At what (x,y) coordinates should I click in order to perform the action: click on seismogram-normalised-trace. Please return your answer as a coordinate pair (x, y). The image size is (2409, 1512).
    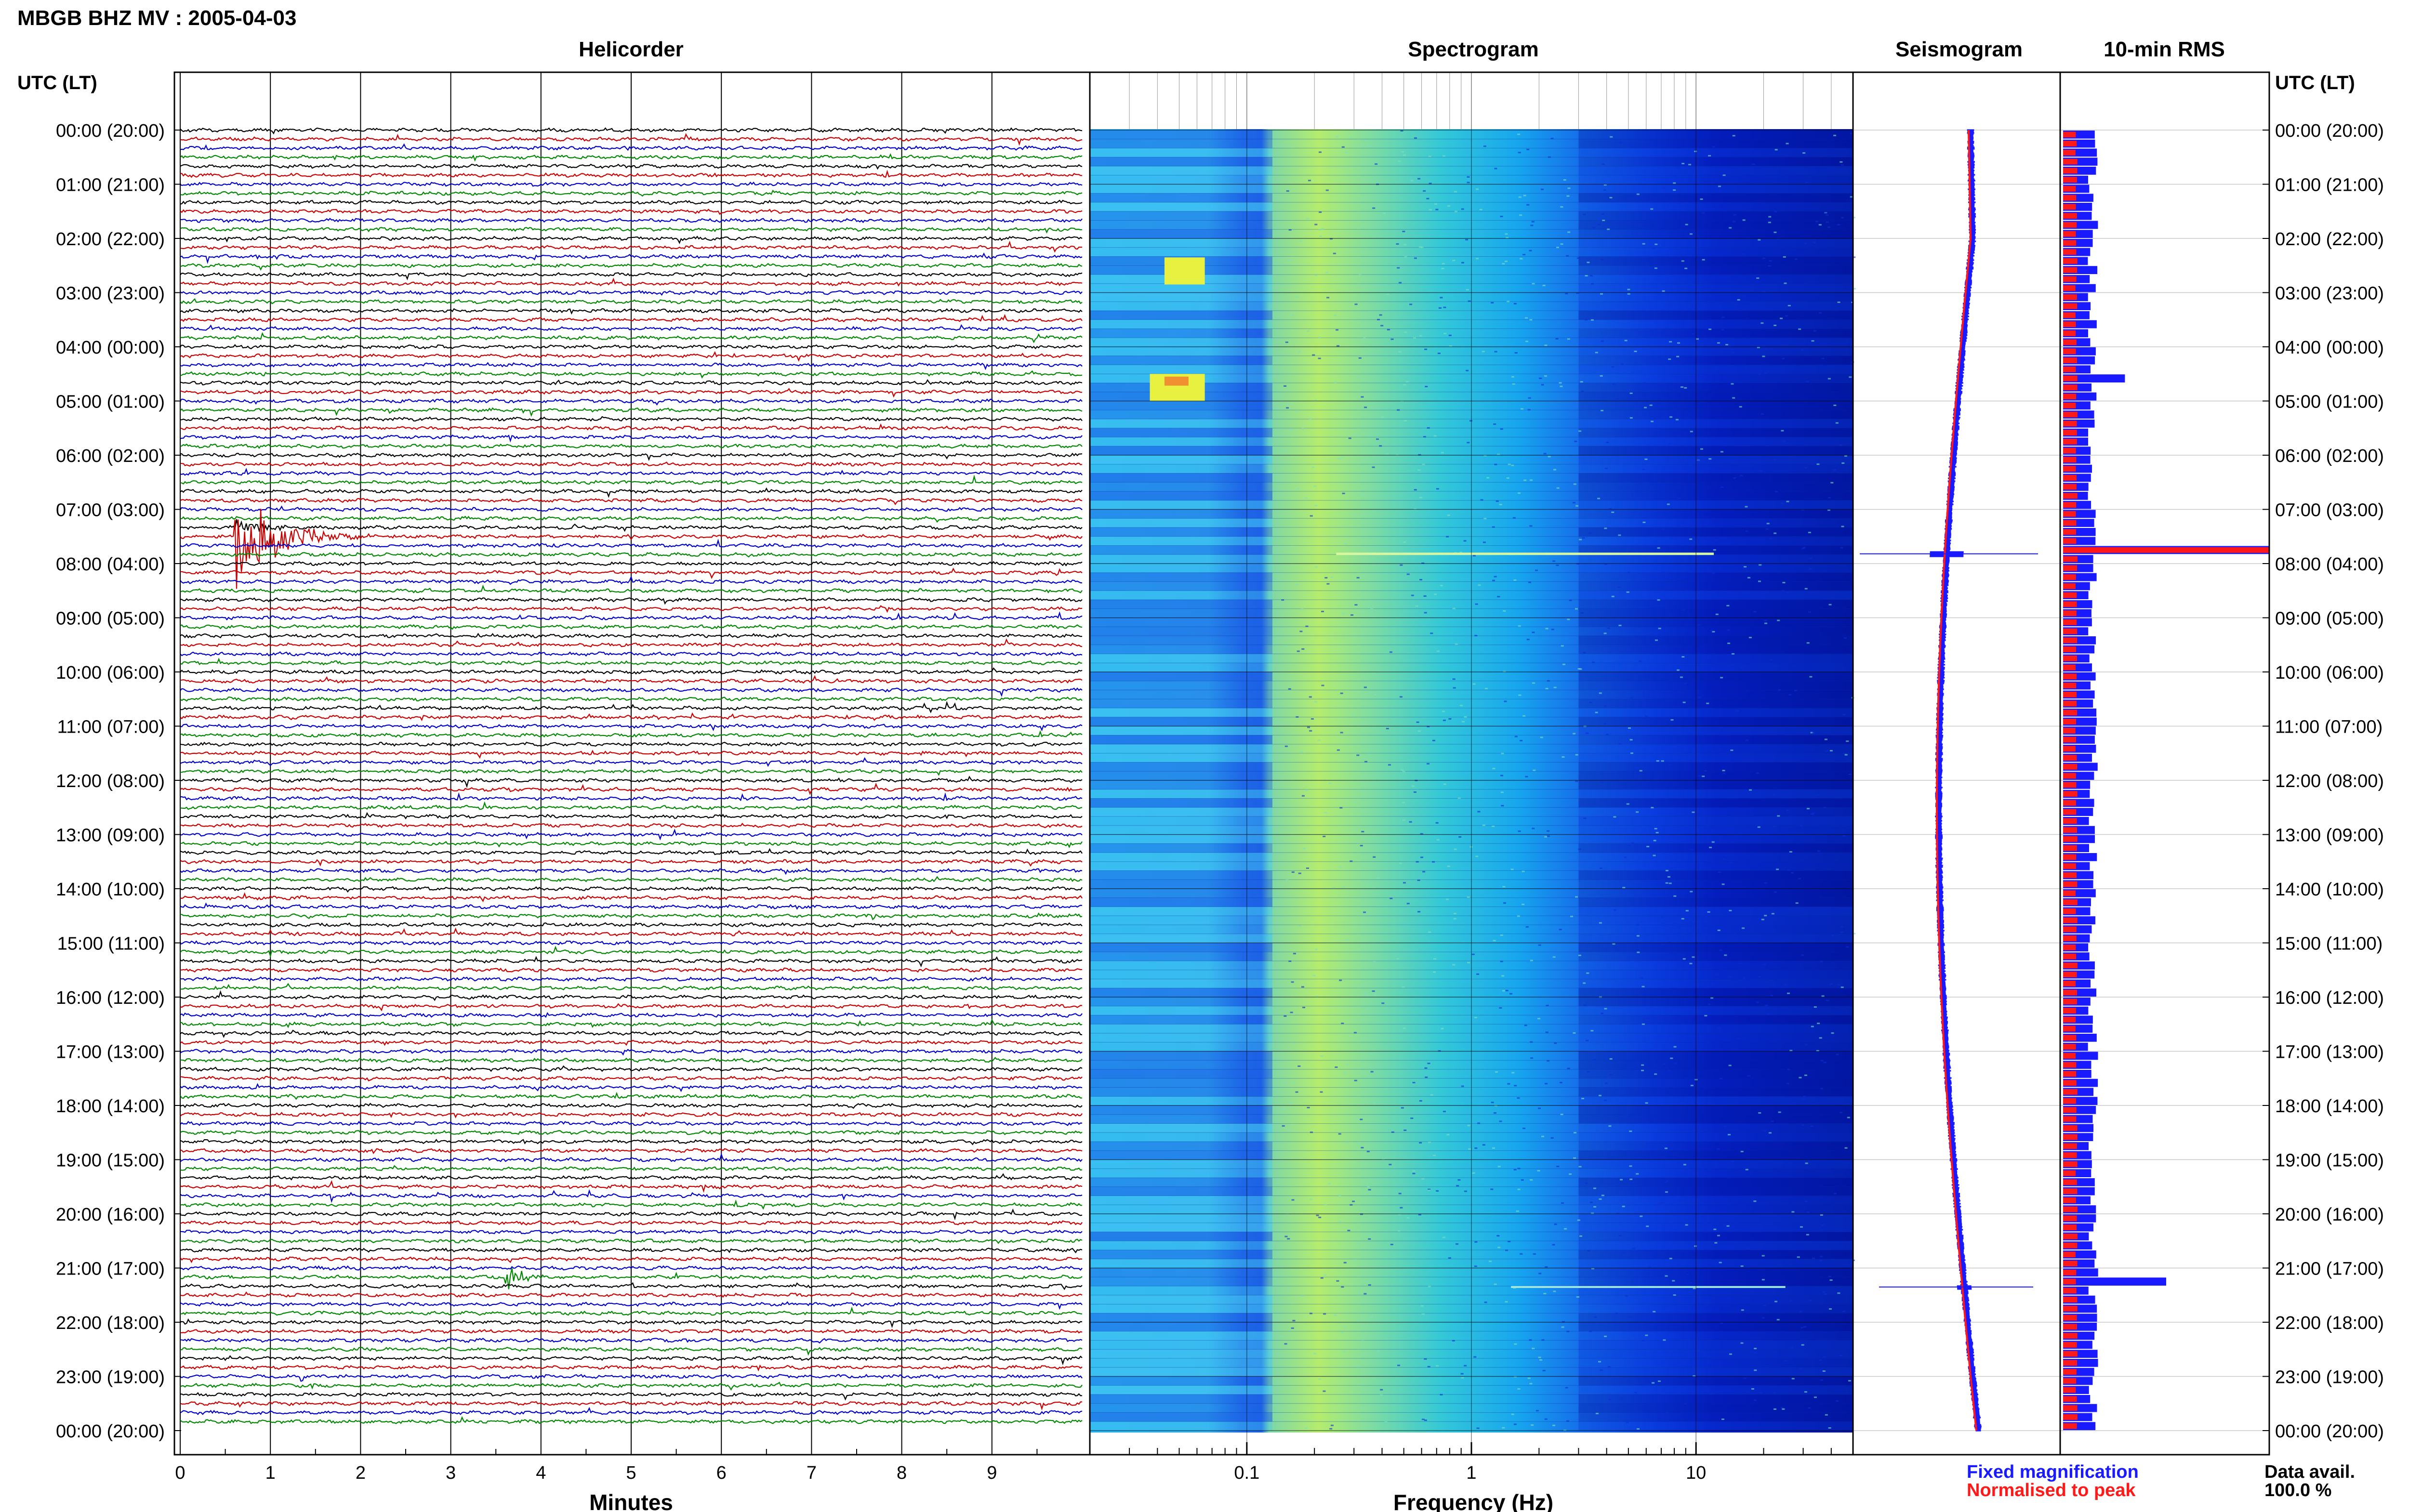
    Looking at the image, I should click on (1957, 780).